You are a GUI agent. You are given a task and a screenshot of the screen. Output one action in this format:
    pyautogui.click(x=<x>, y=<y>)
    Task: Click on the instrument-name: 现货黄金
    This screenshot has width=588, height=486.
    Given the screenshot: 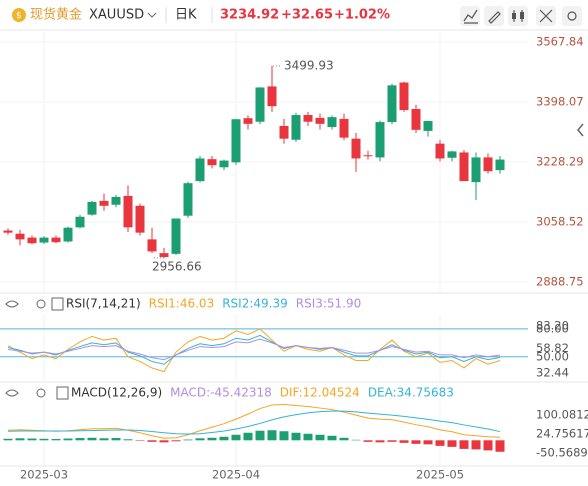 What is the action you would take?
    pyautogui.click(x=56, y=15)
    